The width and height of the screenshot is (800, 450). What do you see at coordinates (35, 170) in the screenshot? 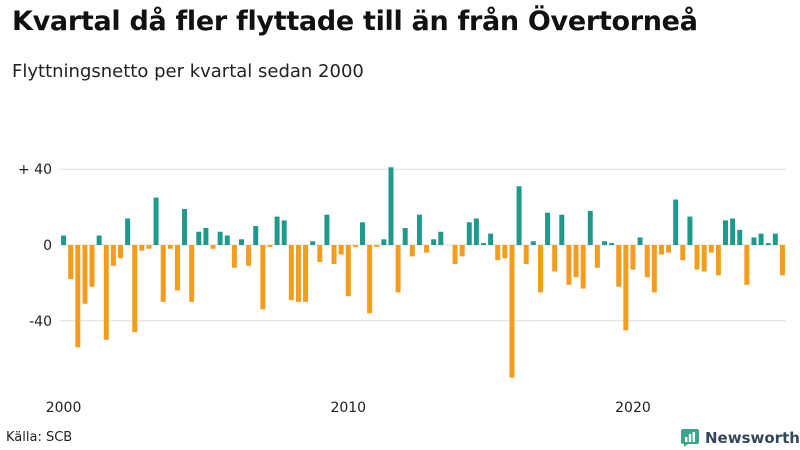
I see `y-tick-label: + 40` at bounding box center [35, 170].